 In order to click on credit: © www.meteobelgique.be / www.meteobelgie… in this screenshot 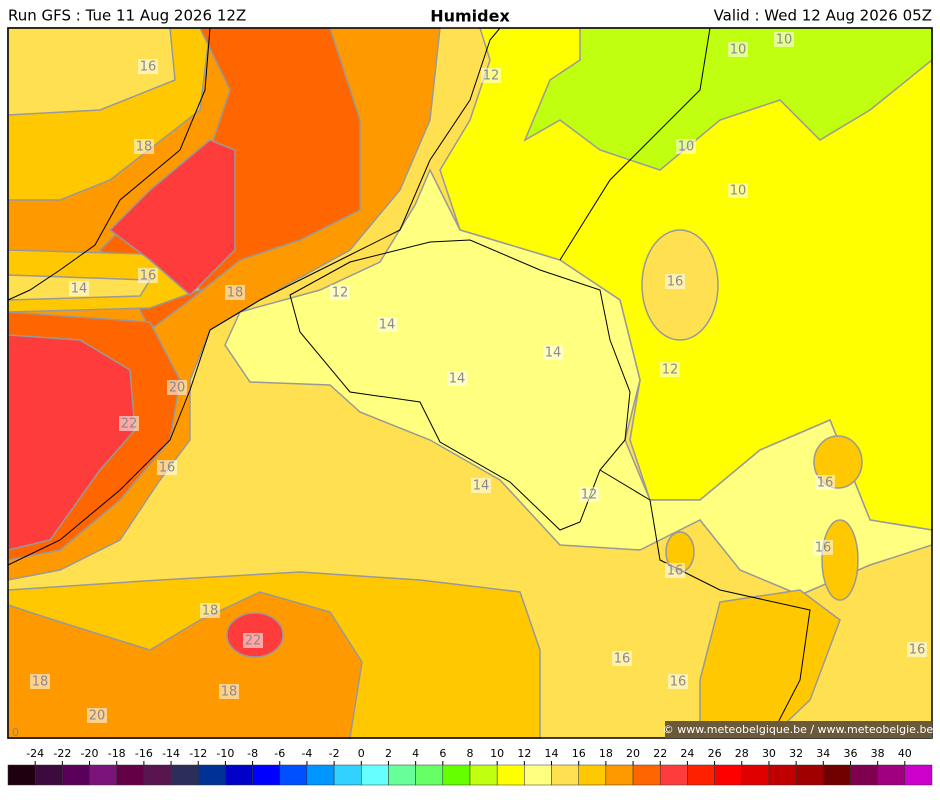, I will do `click(798, 729)`.